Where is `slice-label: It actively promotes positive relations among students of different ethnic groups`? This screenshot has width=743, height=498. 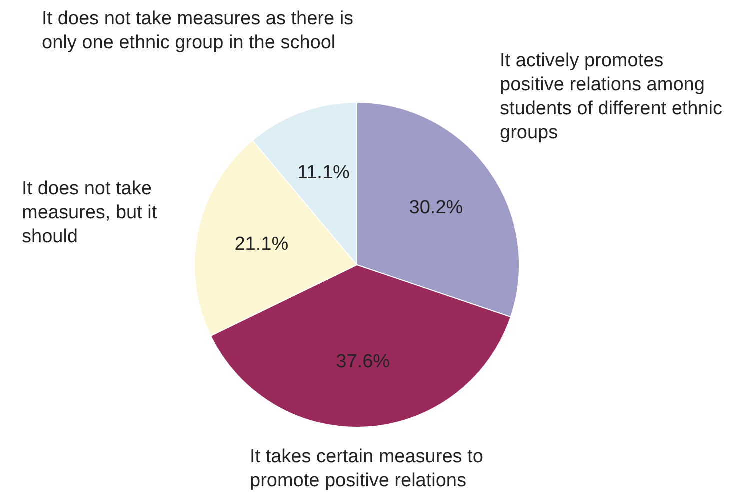
slice-label: It actively promotes positive relations among students of different ethnic groups is located at coordinates (611, 97).